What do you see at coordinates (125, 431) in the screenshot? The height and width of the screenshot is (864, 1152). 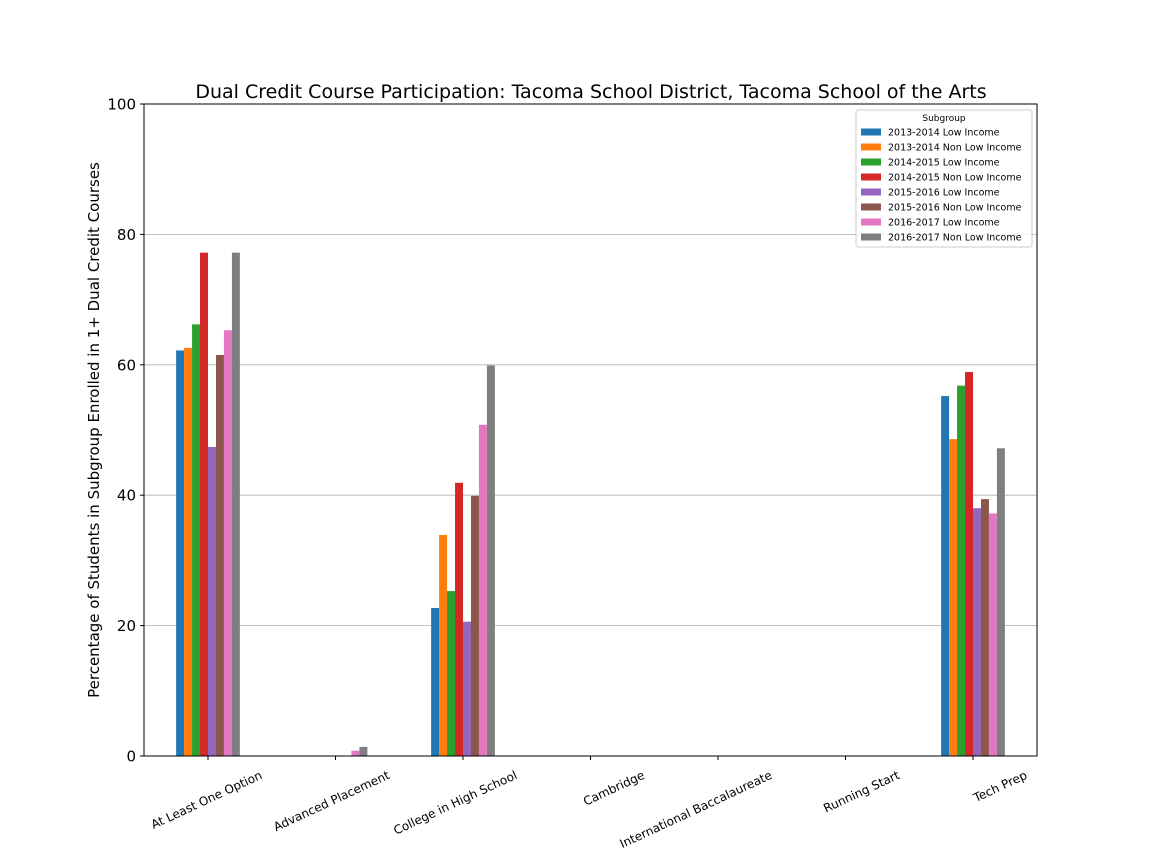 I see `y-axis: 0 20 40 60 80 100` at bounding box center [125, 431].